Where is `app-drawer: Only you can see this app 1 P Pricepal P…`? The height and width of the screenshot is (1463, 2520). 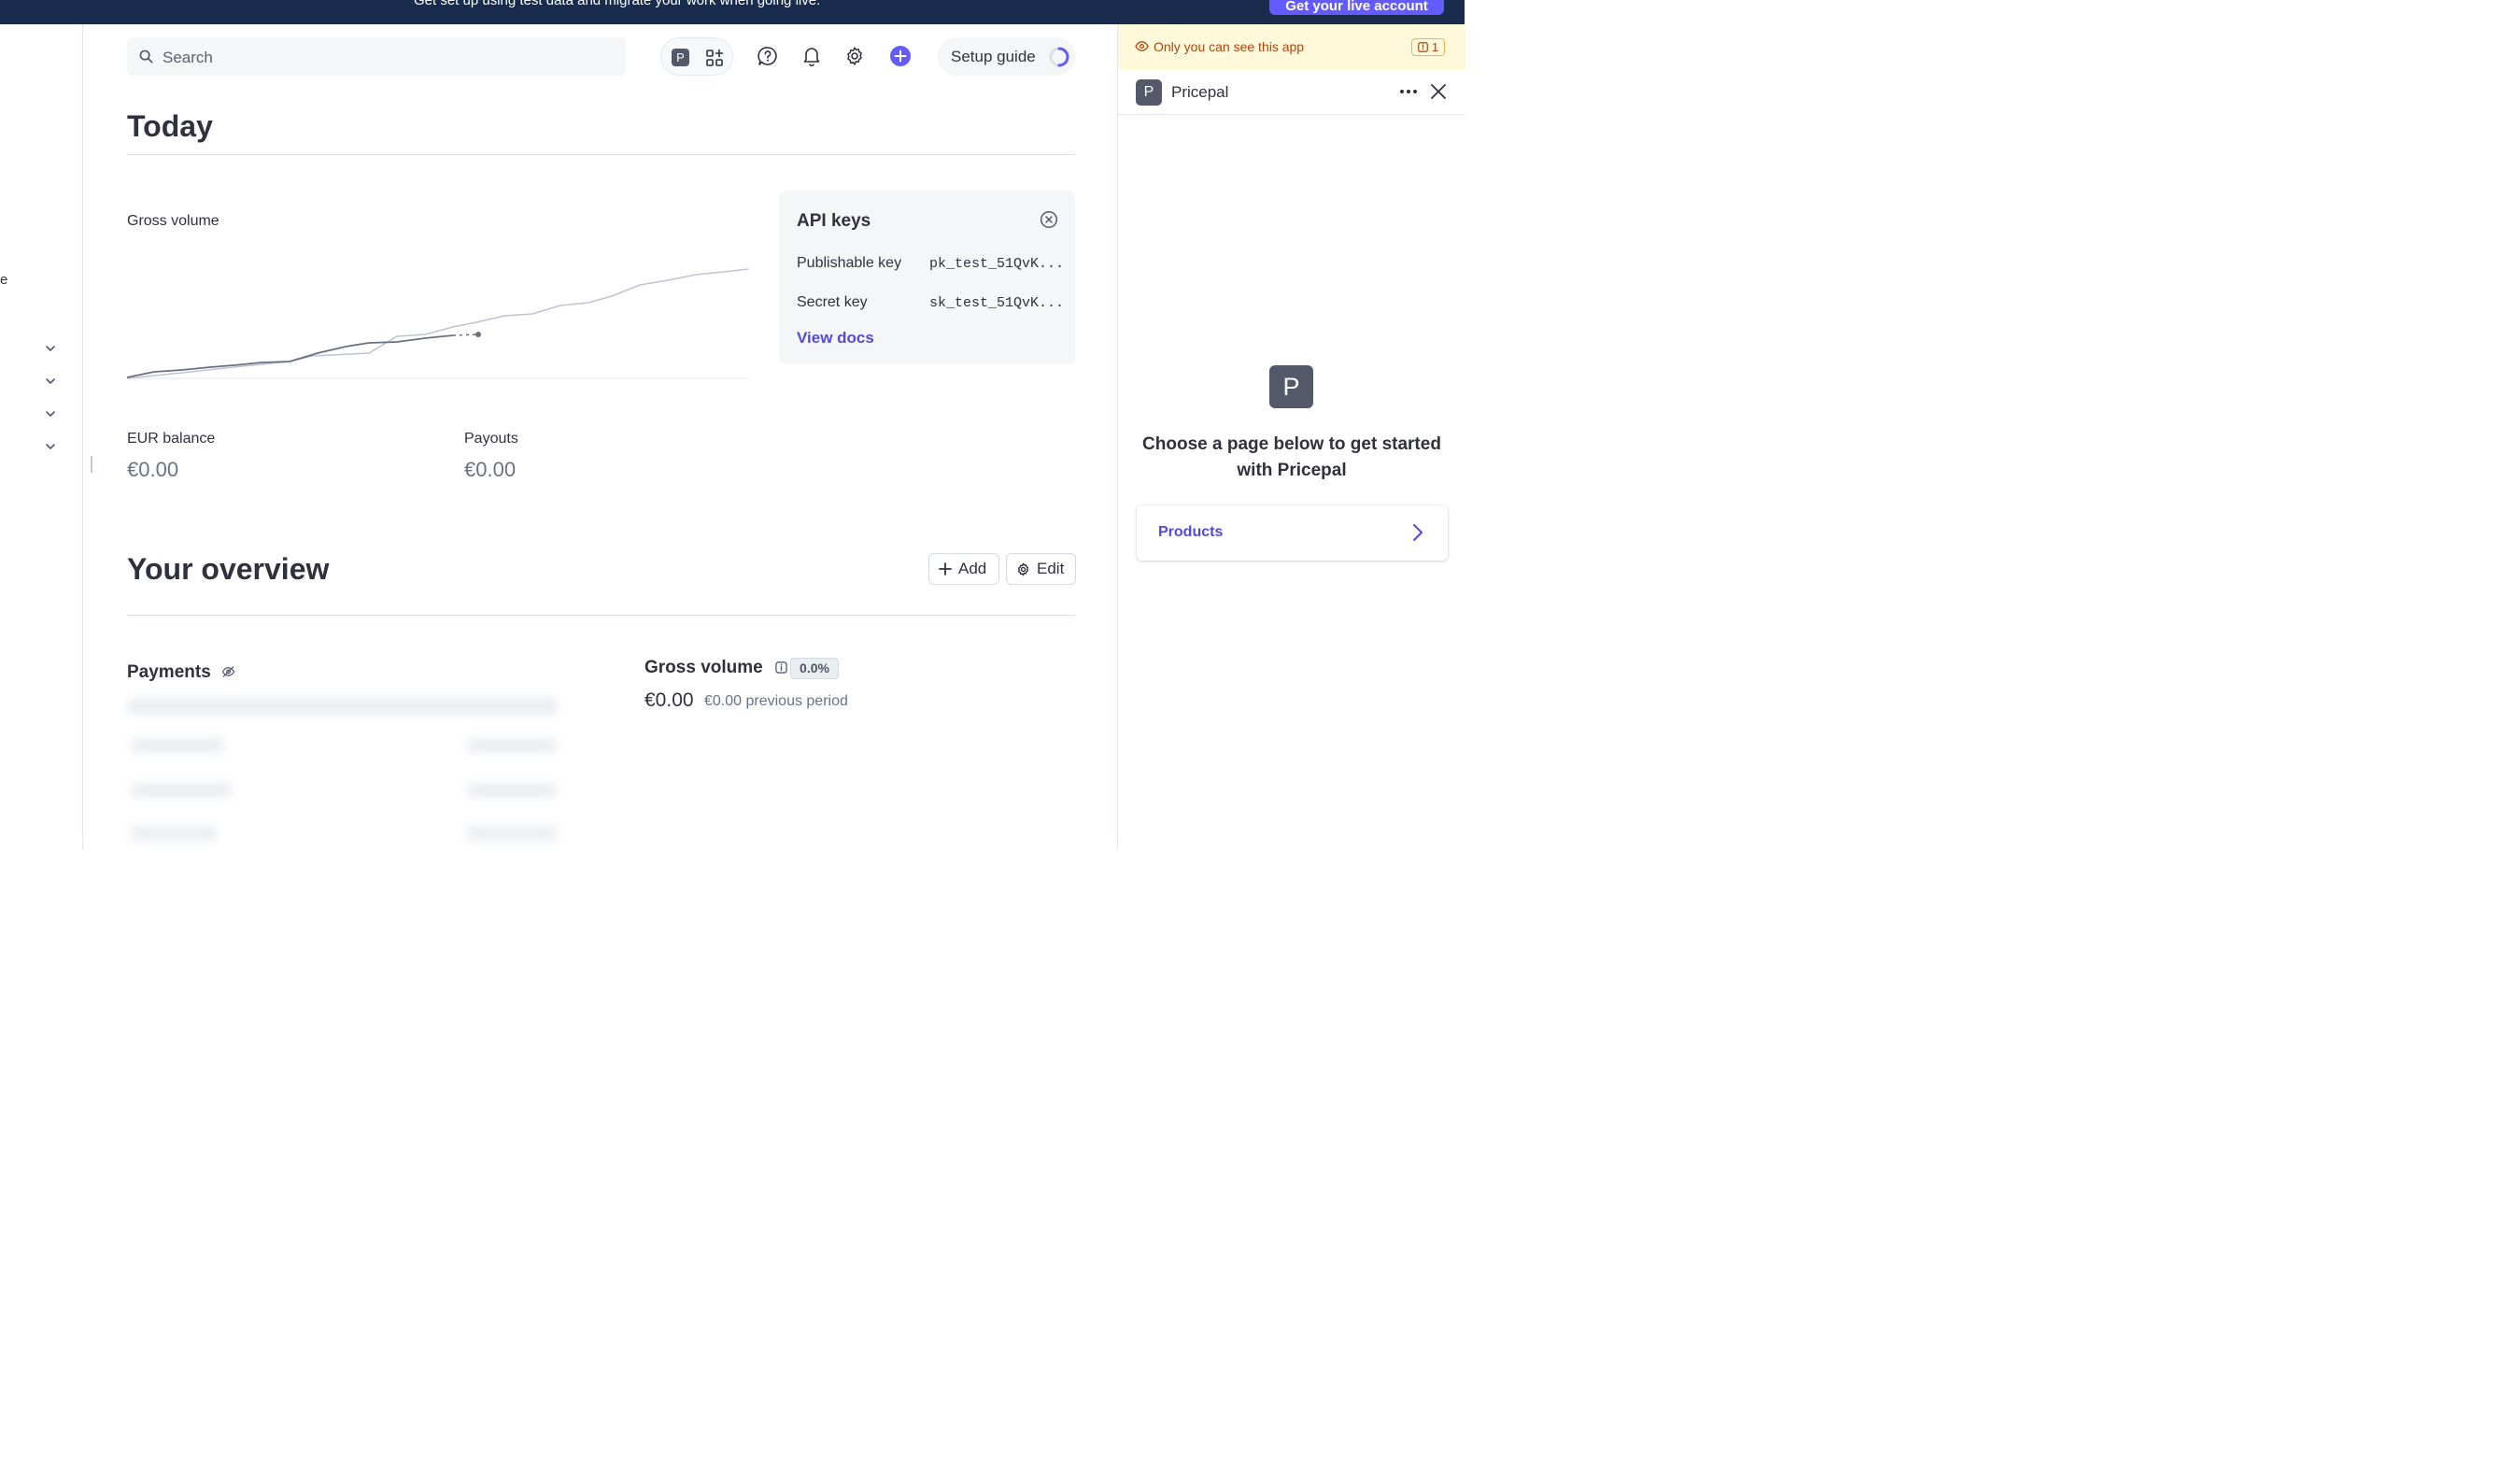
app-drawer: Only you can see this app 1 P Pricepal P… is located at coordinates (1291, 437).